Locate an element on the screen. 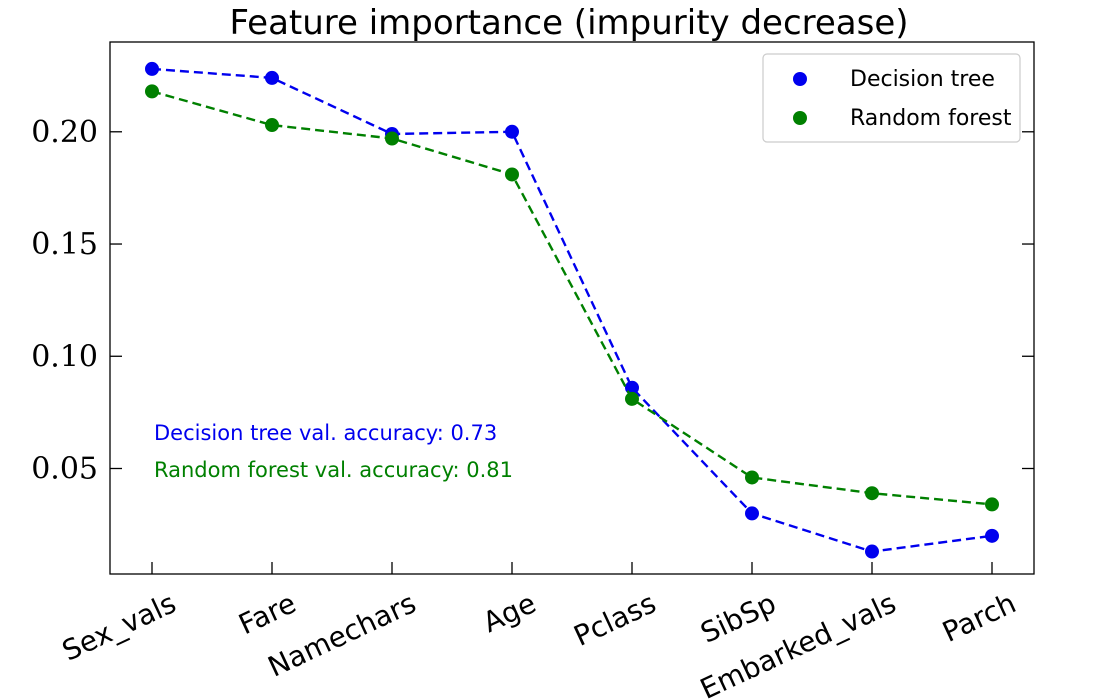 The image size is (1100, 700). chart-title: Feature importance (impurity decrease) is located at coordinates (568, 23).